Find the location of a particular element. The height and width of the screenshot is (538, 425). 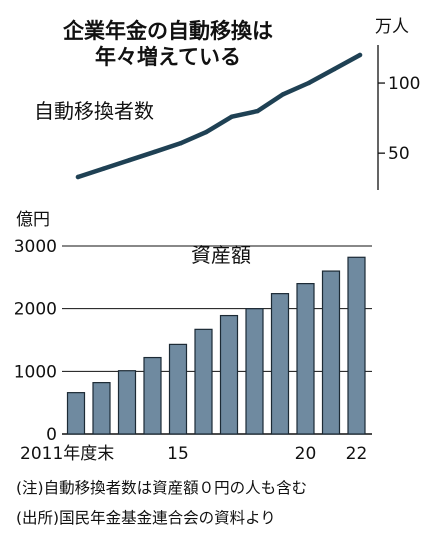

bar-chart-unit: 億円 is located at coordinates (33, 220).